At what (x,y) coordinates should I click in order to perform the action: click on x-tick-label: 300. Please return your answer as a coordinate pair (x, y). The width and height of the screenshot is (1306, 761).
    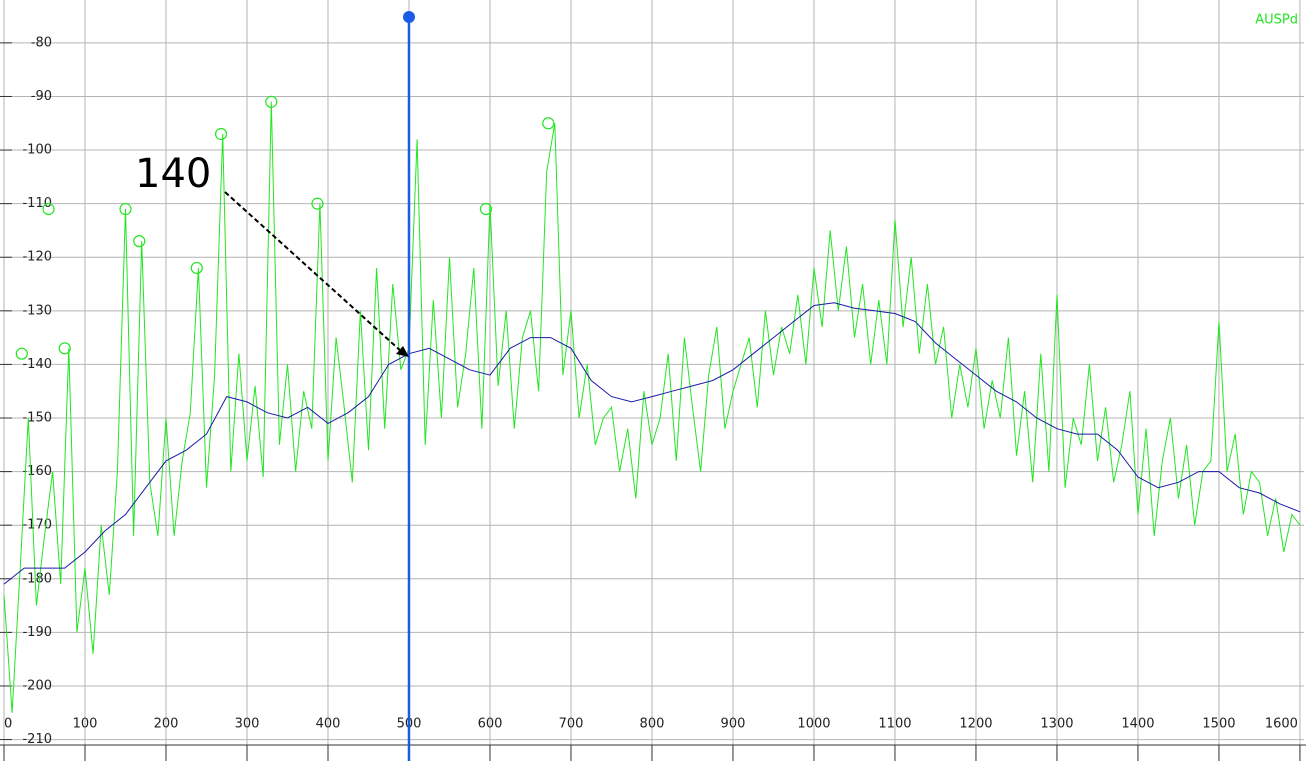
    Looking at the image, I should click on (247, 724).